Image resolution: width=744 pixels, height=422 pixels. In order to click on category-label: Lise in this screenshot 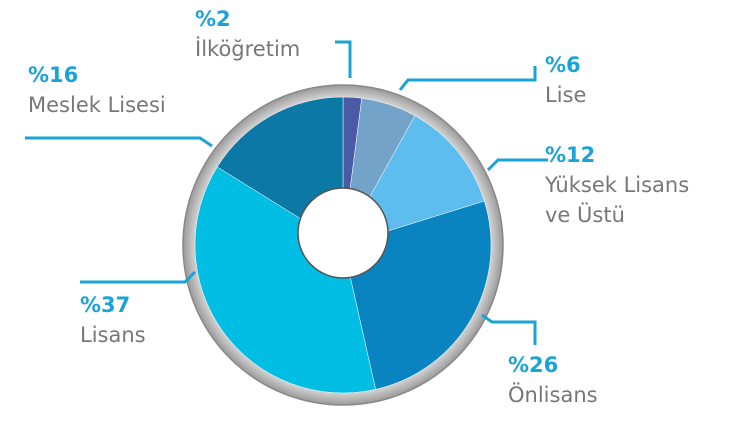, I will do `click(566, 95)`.